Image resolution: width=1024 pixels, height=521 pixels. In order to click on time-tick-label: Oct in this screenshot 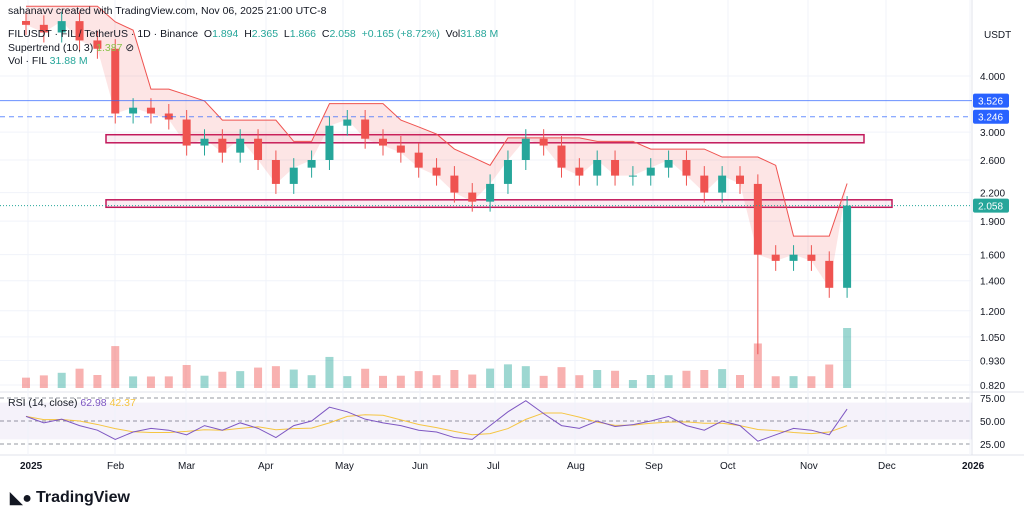, I will do `click(728, 466)`.